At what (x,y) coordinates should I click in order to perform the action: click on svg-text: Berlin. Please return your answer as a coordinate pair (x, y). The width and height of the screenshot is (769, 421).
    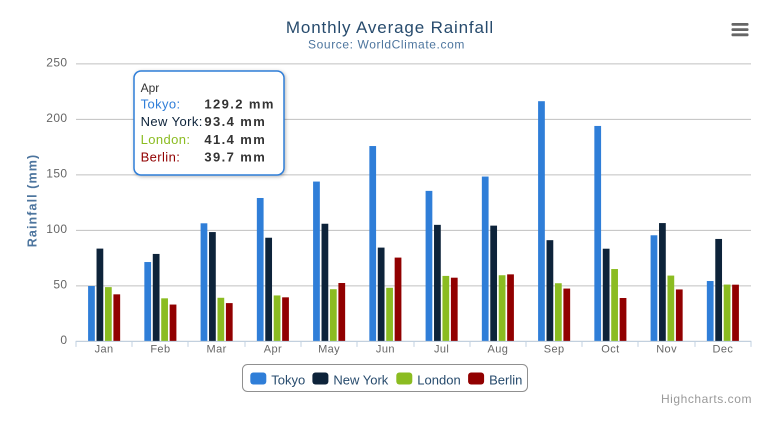
    Looking at the image, I should click on (505, 380).